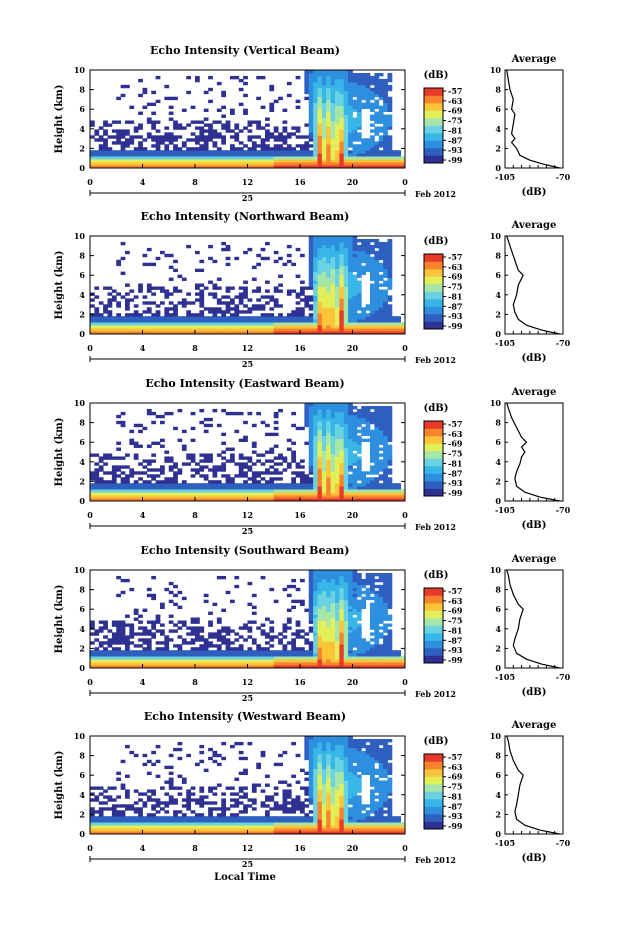  What do you see at coordinates (496, 70) in the screenshot?
I see `average-y-tick-label: 10` at bounding box center [496, 70].